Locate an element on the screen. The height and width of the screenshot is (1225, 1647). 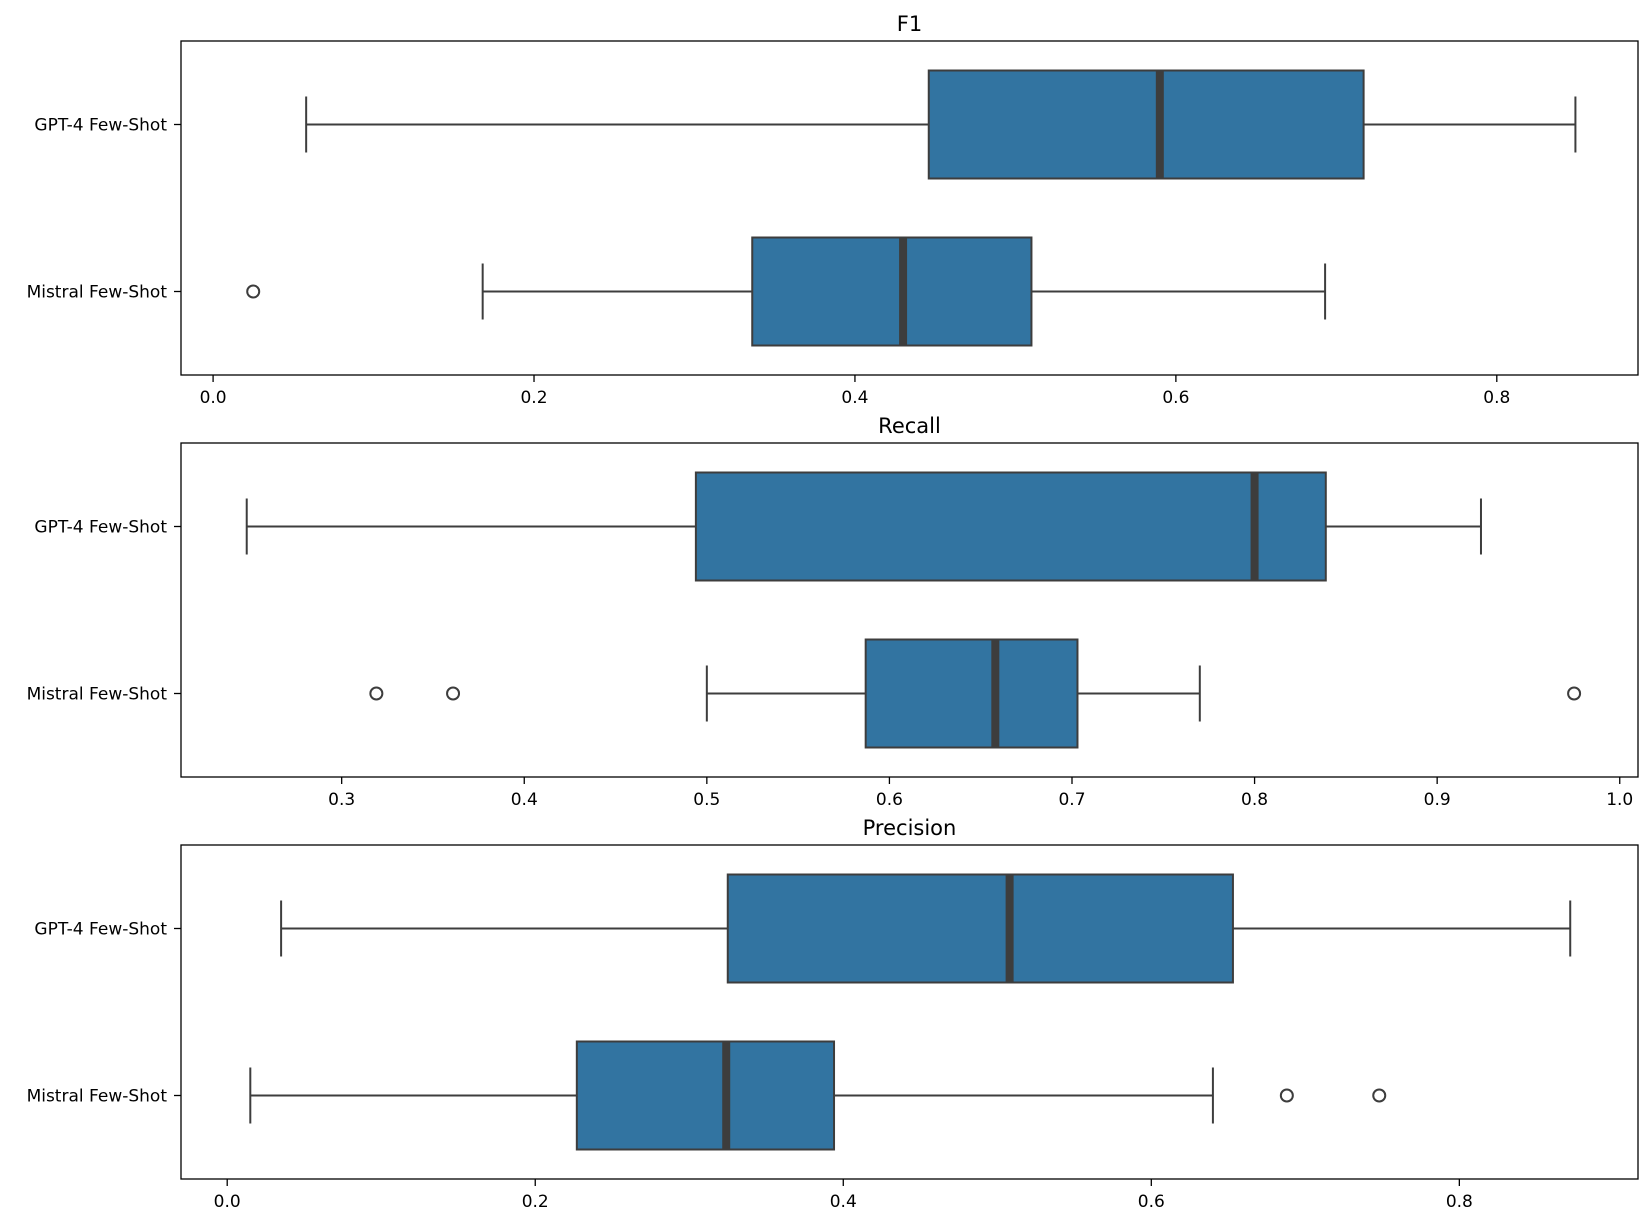
x-tick-label: 0.5 is located at coordinates (706, 800).